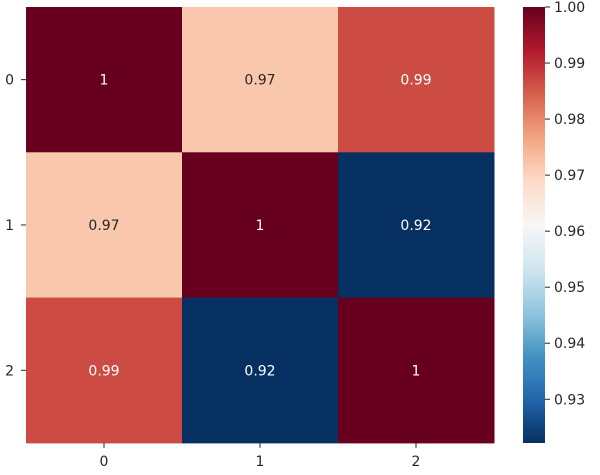 This screenshot has height=475, width=600. I want to click on cell-annotation-2-1: 0.92, so click(259, 371).